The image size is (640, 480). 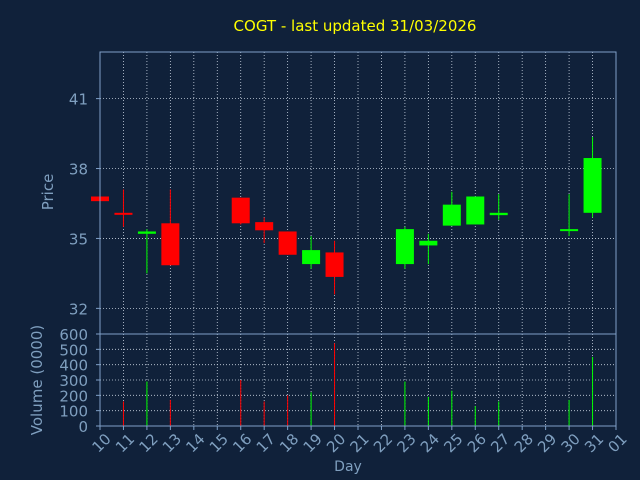 What do you see at coordinates (78, 170) in the screenshot?
I see `price-tick-label: 38` at bounding box center [78, 170].